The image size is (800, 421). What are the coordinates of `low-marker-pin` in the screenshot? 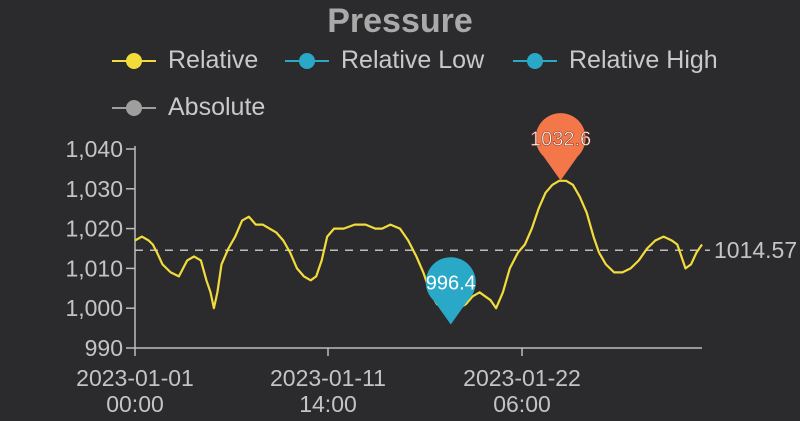 It's located at (450, 291).